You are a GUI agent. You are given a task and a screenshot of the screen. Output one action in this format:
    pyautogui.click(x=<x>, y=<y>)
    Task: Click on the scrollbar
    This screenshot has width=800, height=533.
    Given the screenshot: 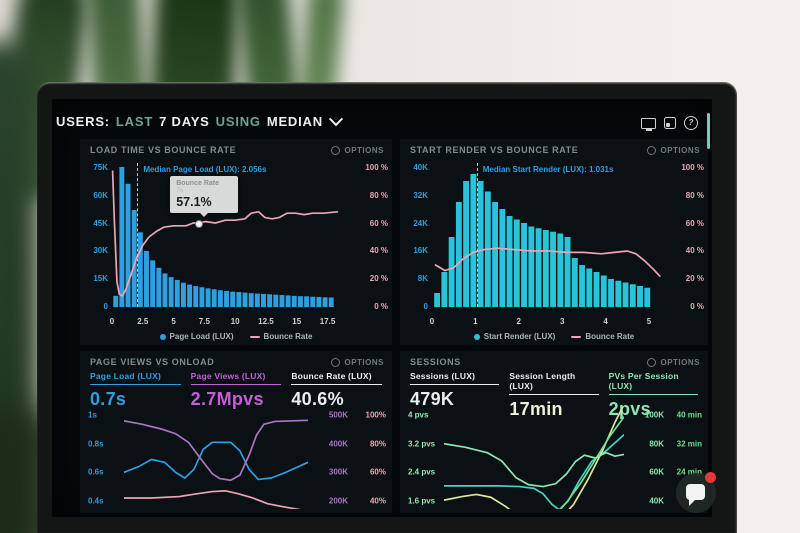 What is the action you would take?
    pyautogui.click(x=708, y=131)
    